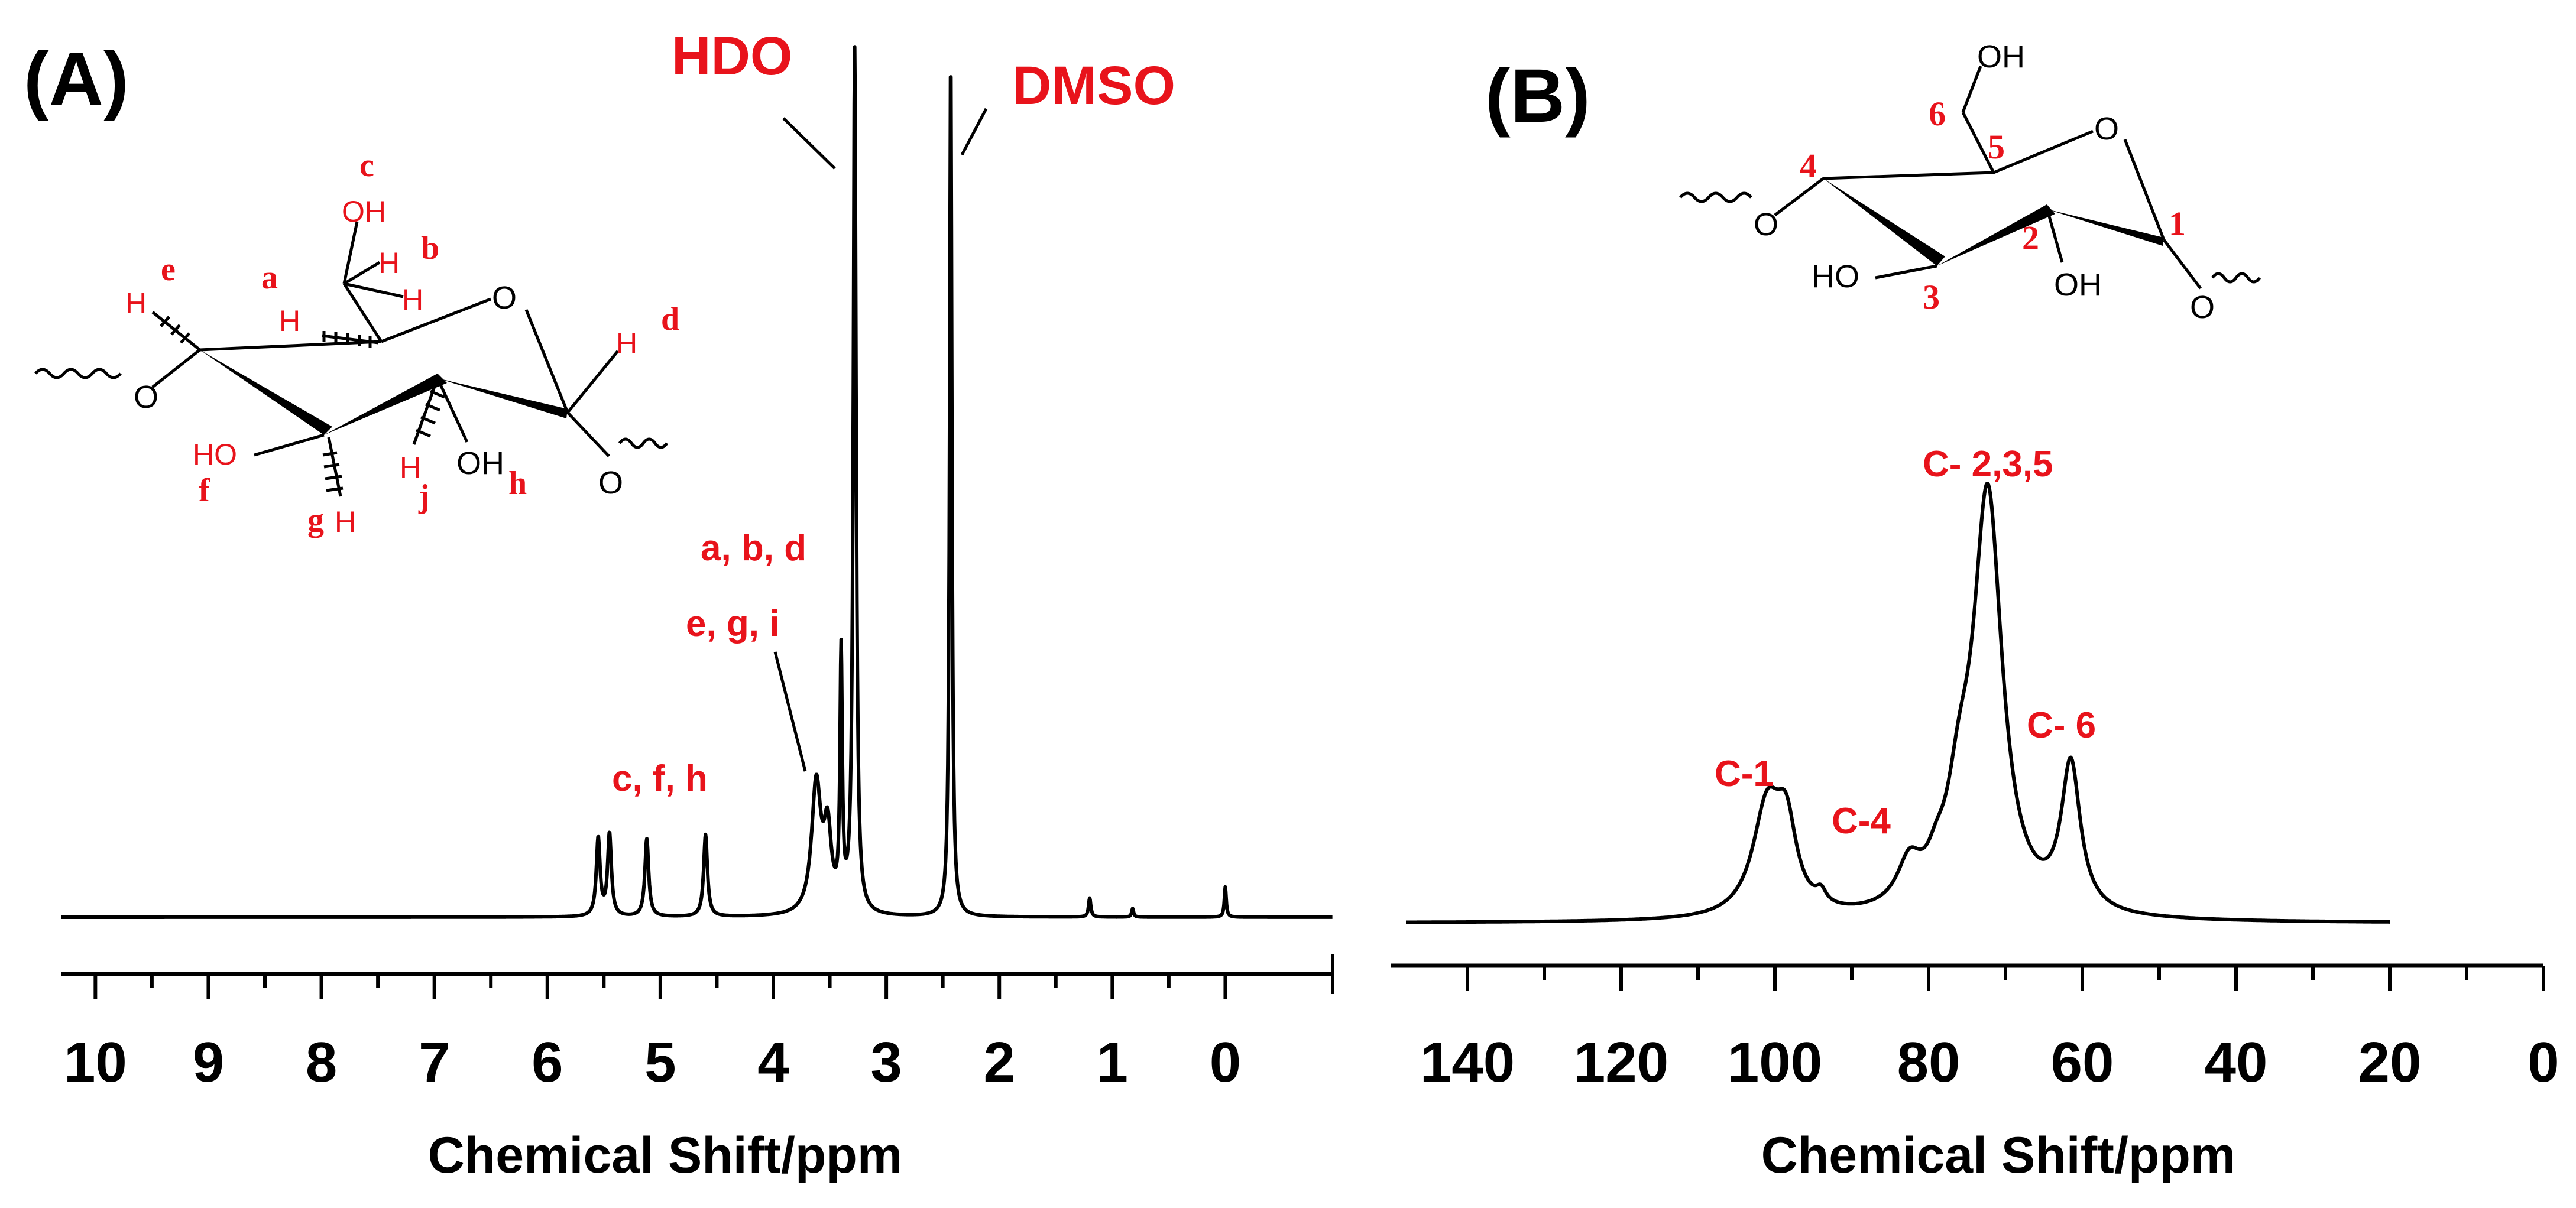  Describe the element at coordinates (753, 548) in the screenshot. I see `peak-label-abd: a, b, d` at that location.